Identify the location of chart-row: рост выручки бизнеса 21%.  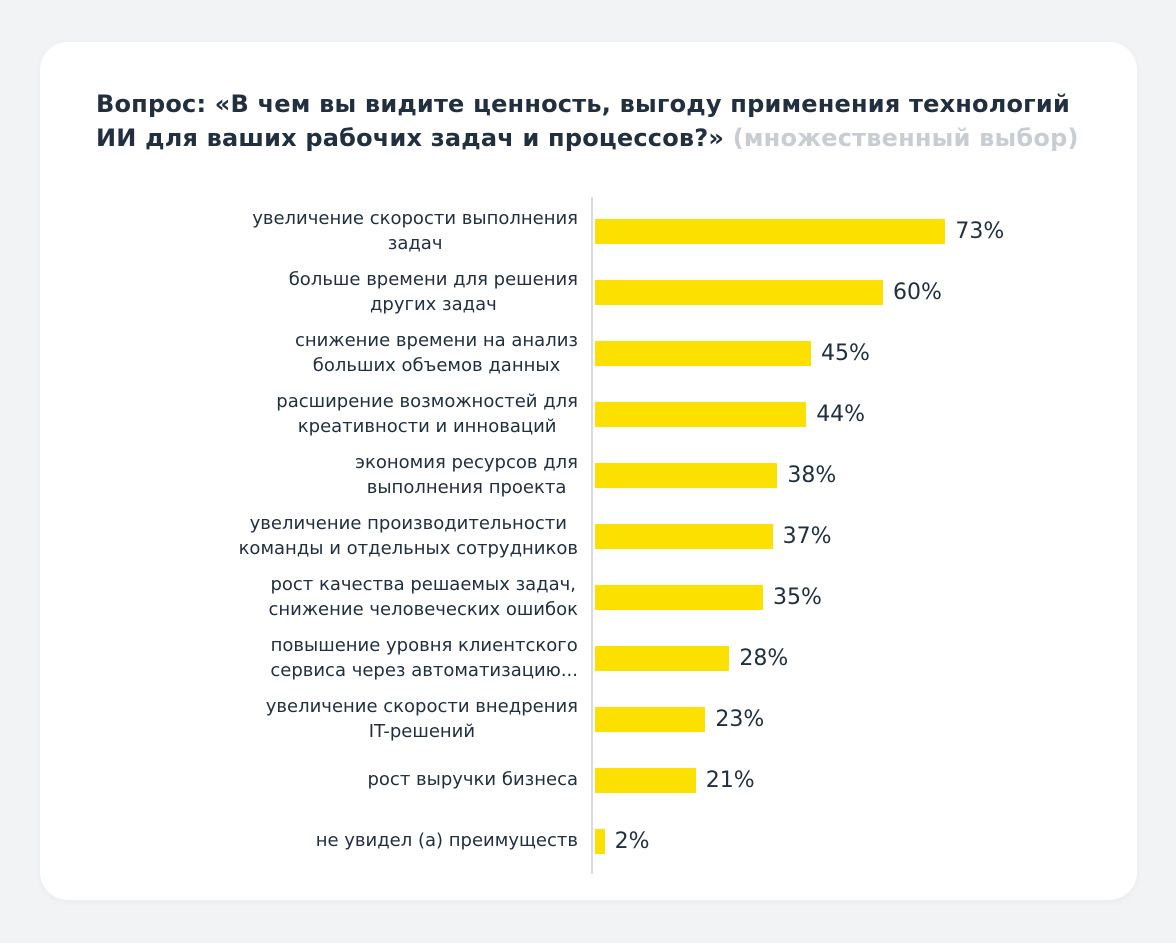
(588, 780).